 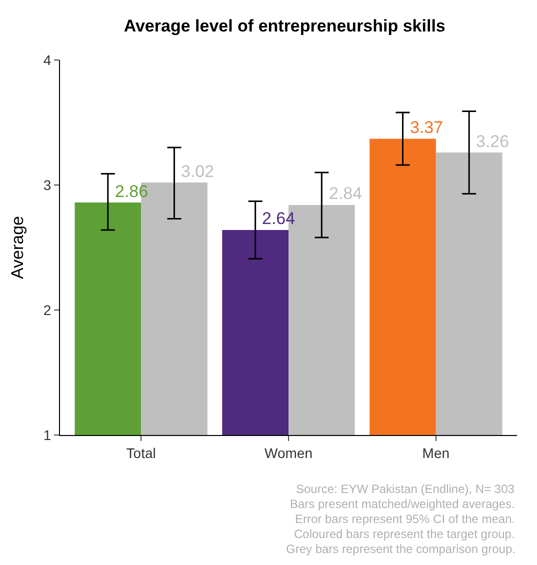 I want to click on x-tick-label: Women, so click(x=288, y=452).